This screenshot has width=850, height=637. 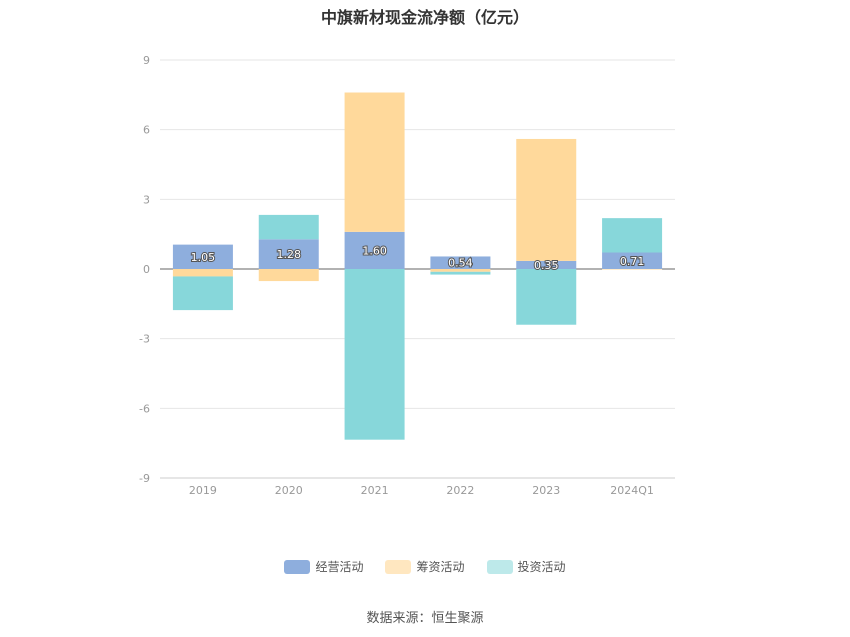 I want to click on chart-legend: 经营活动 筹资活动 投资活动, so click(x=425, y=566).